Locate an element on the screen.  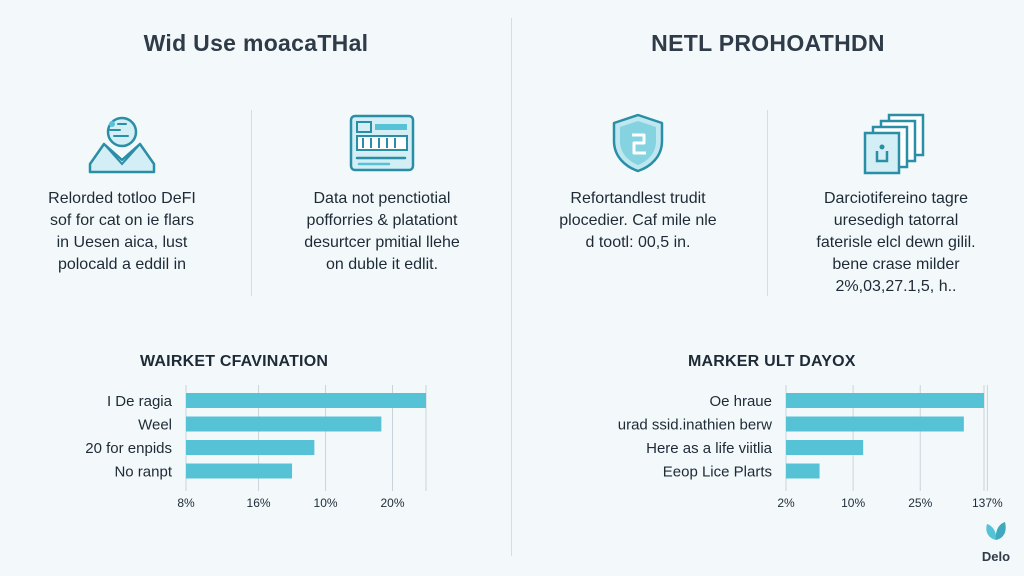
tick-label: 20% is located at coordinates (392, 503).